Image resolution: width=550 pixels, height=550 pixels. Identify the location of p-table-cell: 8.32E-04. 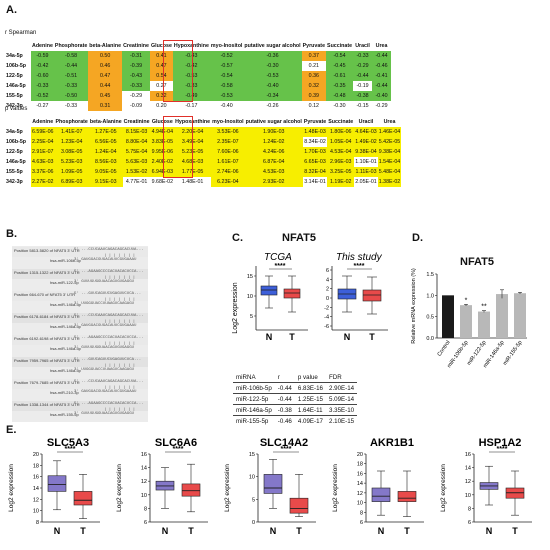
(315, 172).